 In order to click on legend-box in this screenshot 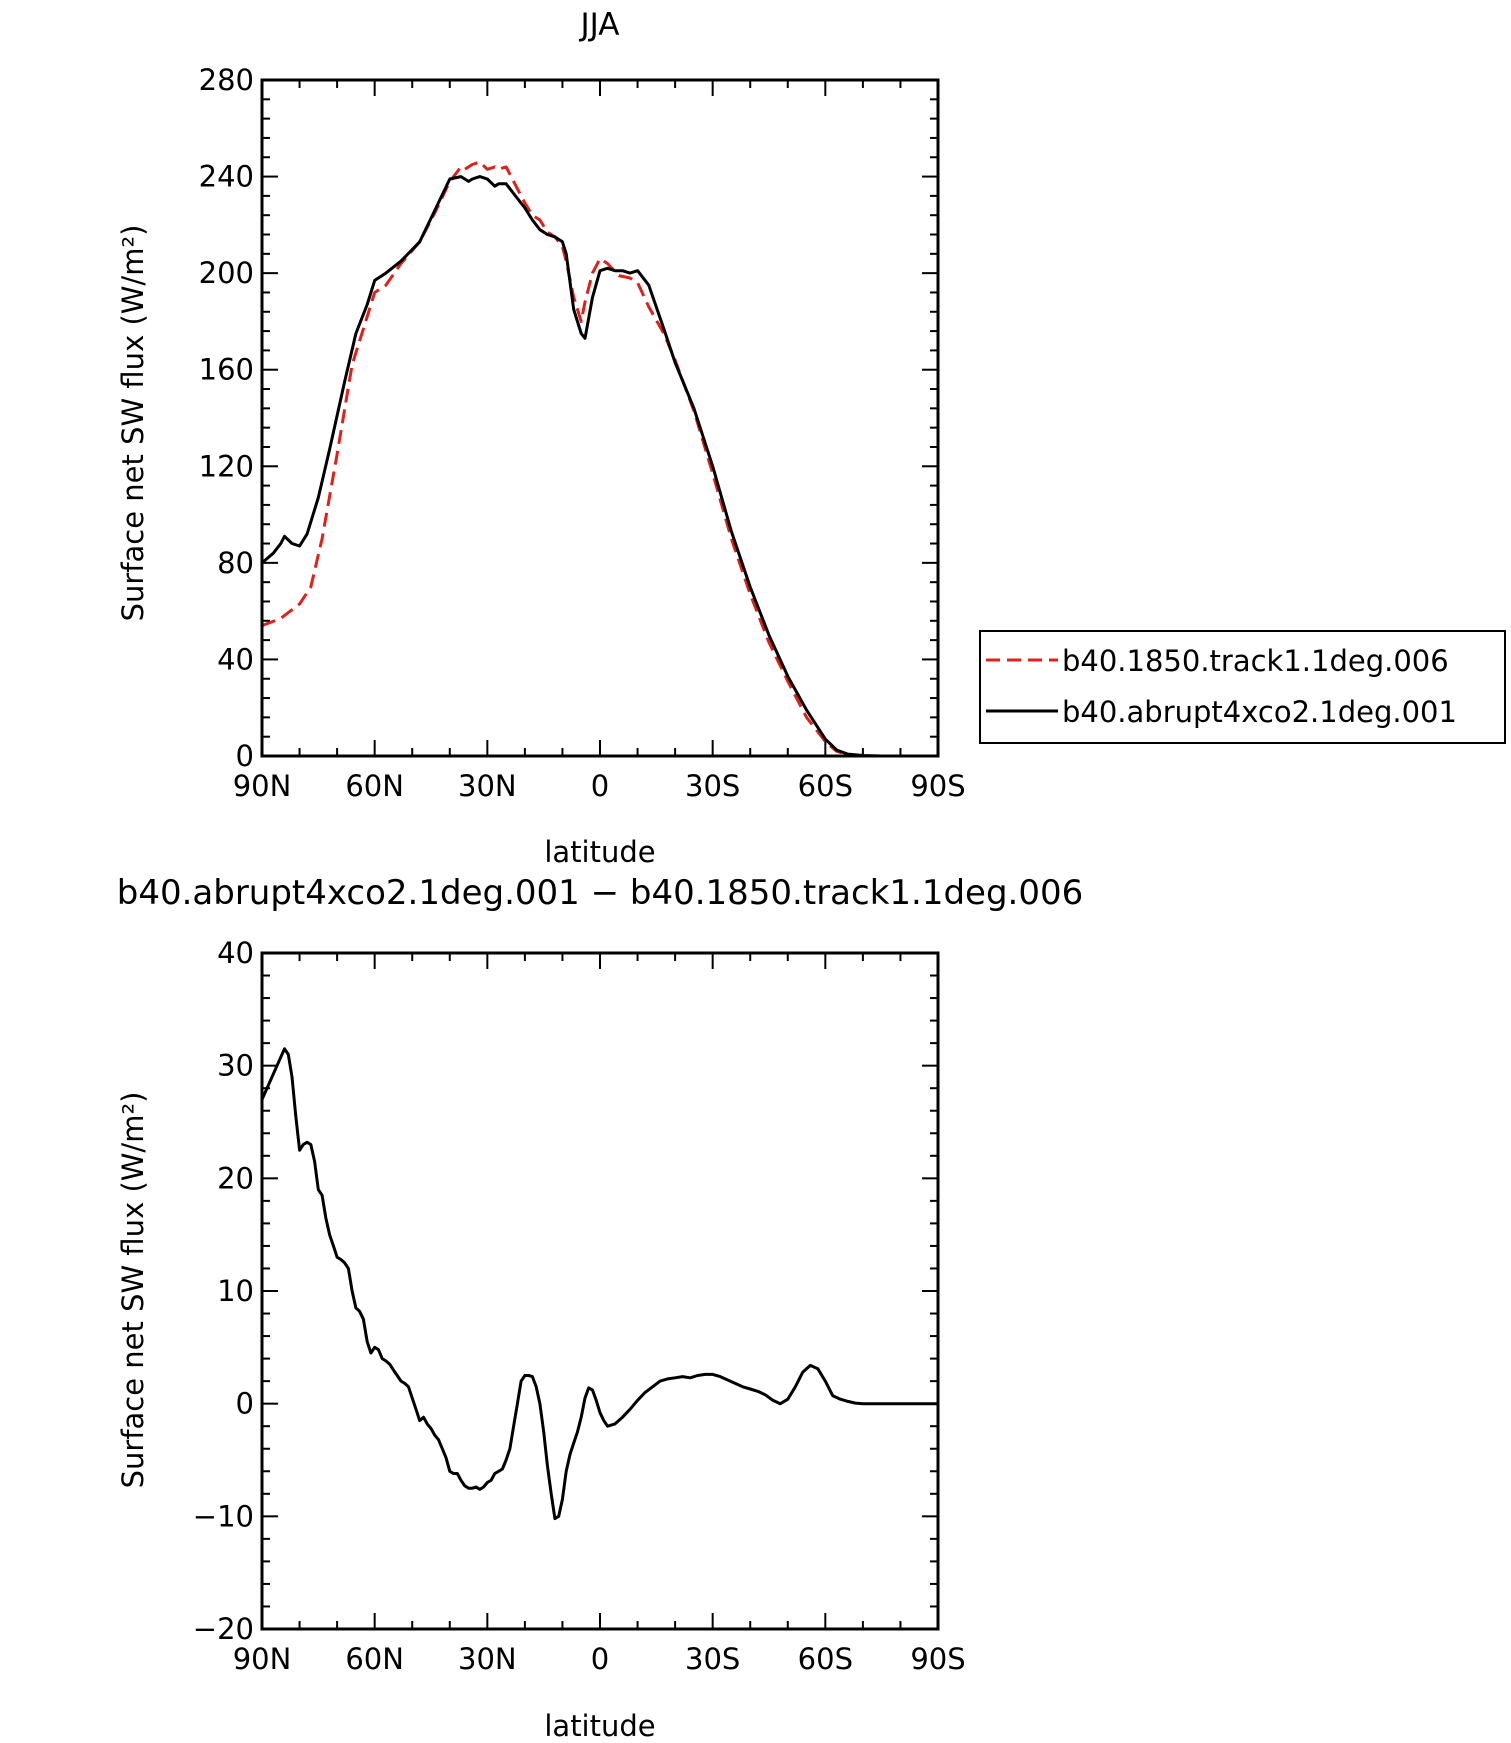, I will do `click(1242, 687)`.